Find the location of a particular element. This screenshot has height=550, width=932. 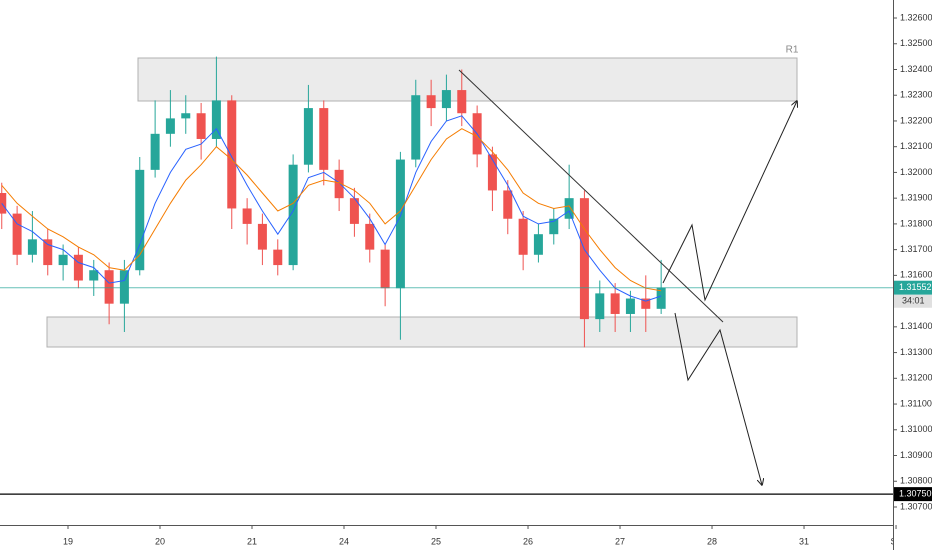

y-tick-label: 1.32000 is located at coordinates (916, 172).